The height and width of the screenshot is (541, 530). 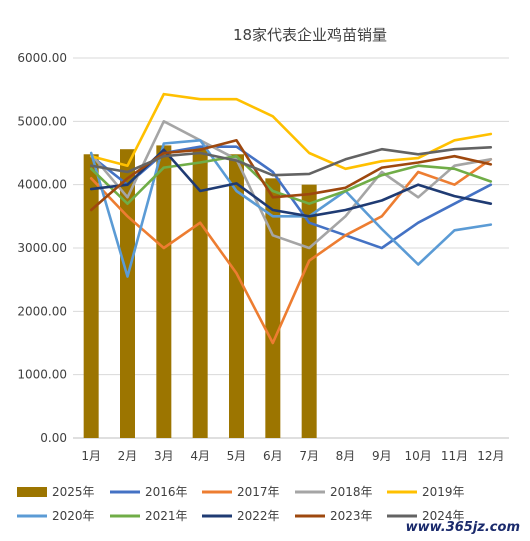 What do you see at coordinates (273, 456) in the screenshot?
I see `x-tick-label: 6月` at bounding box center [273, 456].